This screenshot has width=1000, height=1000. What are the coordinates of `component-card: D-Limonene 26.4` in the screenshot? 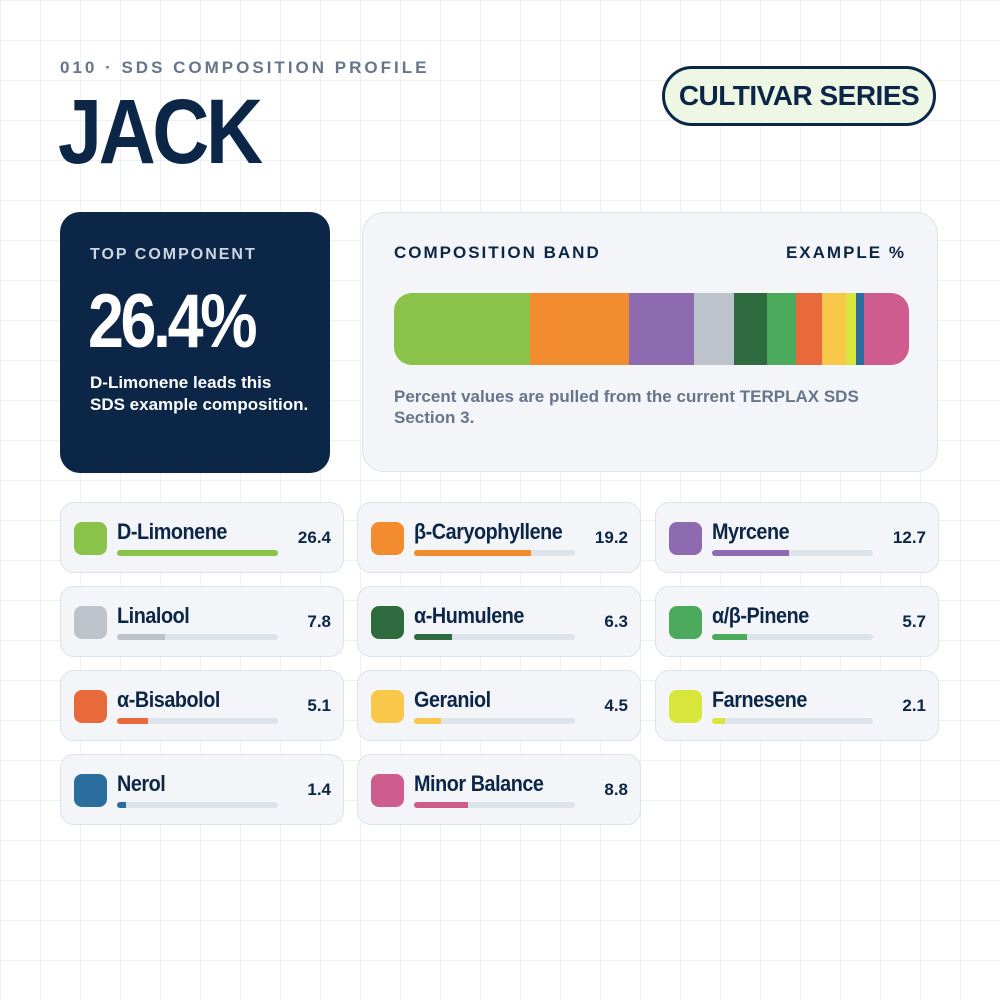 It's located at (202, 537).